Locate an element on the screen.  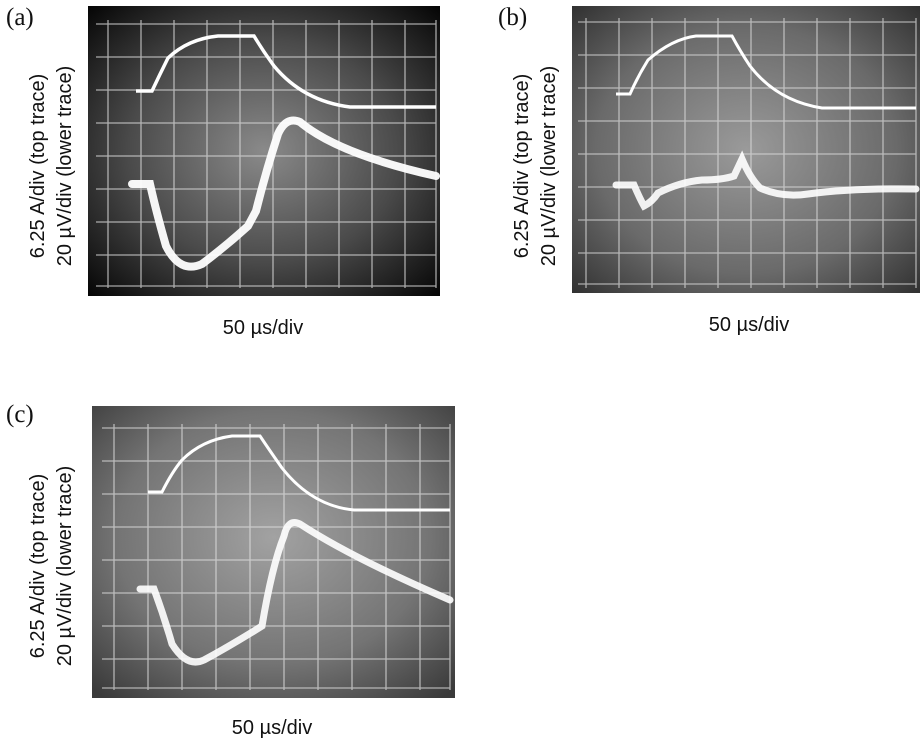
oscilloscope-photo-a is located at coordinates (264, 151).